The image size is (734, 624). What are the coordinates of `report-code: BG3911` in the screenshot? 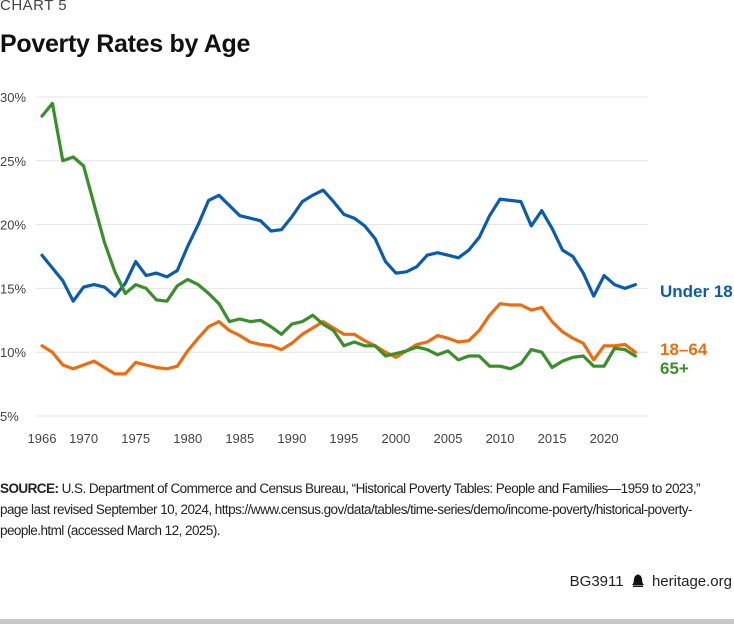 It's located at (596, 581).